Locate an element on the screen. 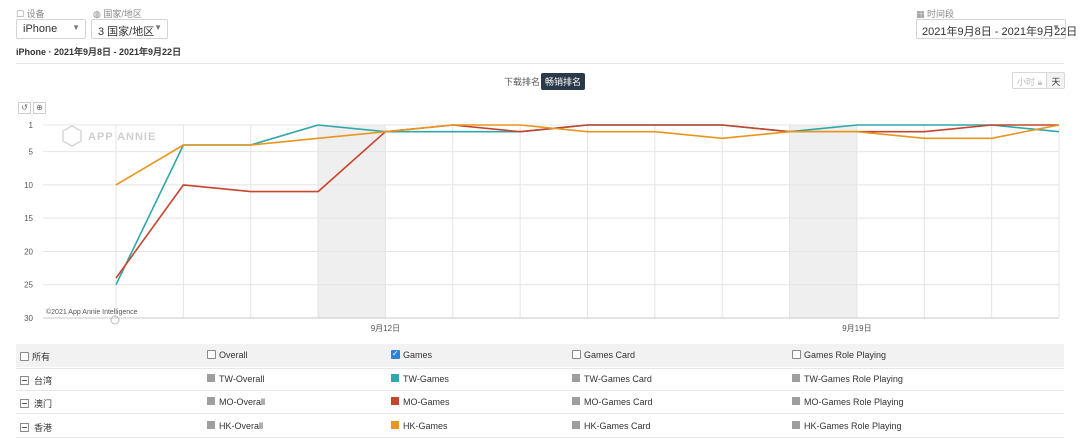 Image resolution: width=1080 pixels, height=445 pixels. zoom-icon: ⊕ is located at coordinates (39, 108).